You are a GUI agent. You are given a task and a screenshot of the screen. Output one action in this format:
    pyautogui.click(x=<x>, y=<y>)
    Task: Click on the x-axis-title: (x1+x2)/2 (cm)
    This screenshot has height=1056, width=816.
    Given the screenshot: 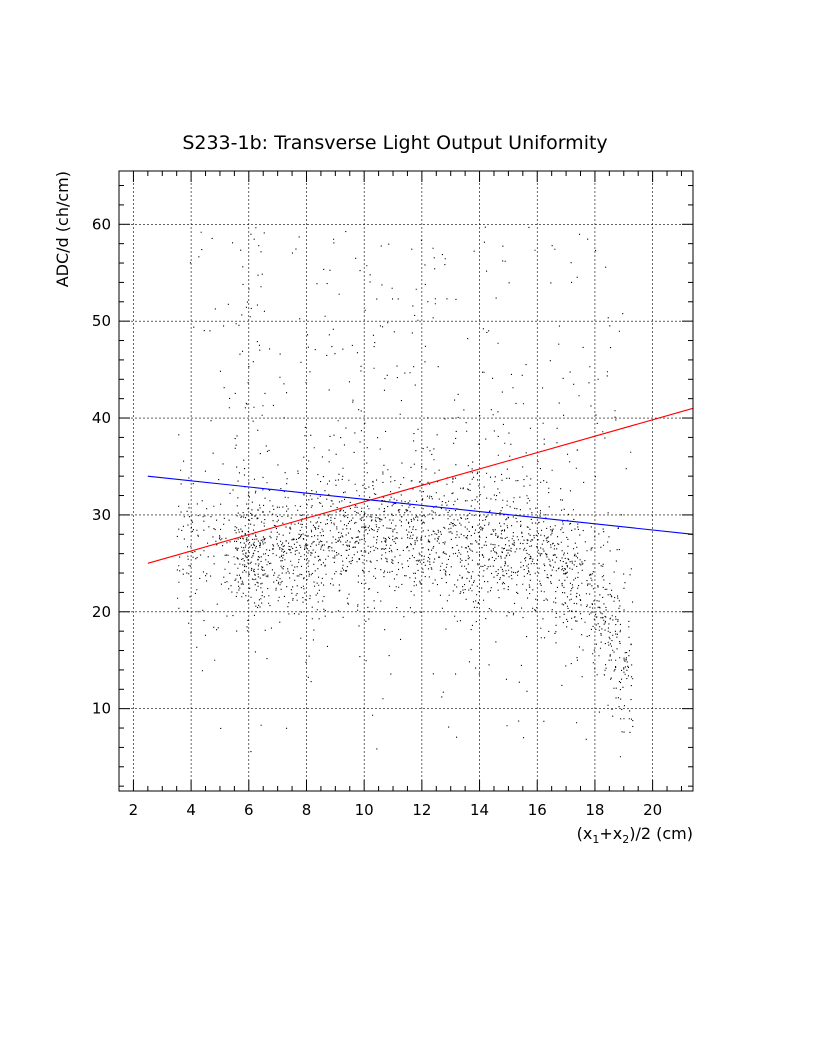 What is the action you would take?
    pyautogui.click(x=635, y=835)
    